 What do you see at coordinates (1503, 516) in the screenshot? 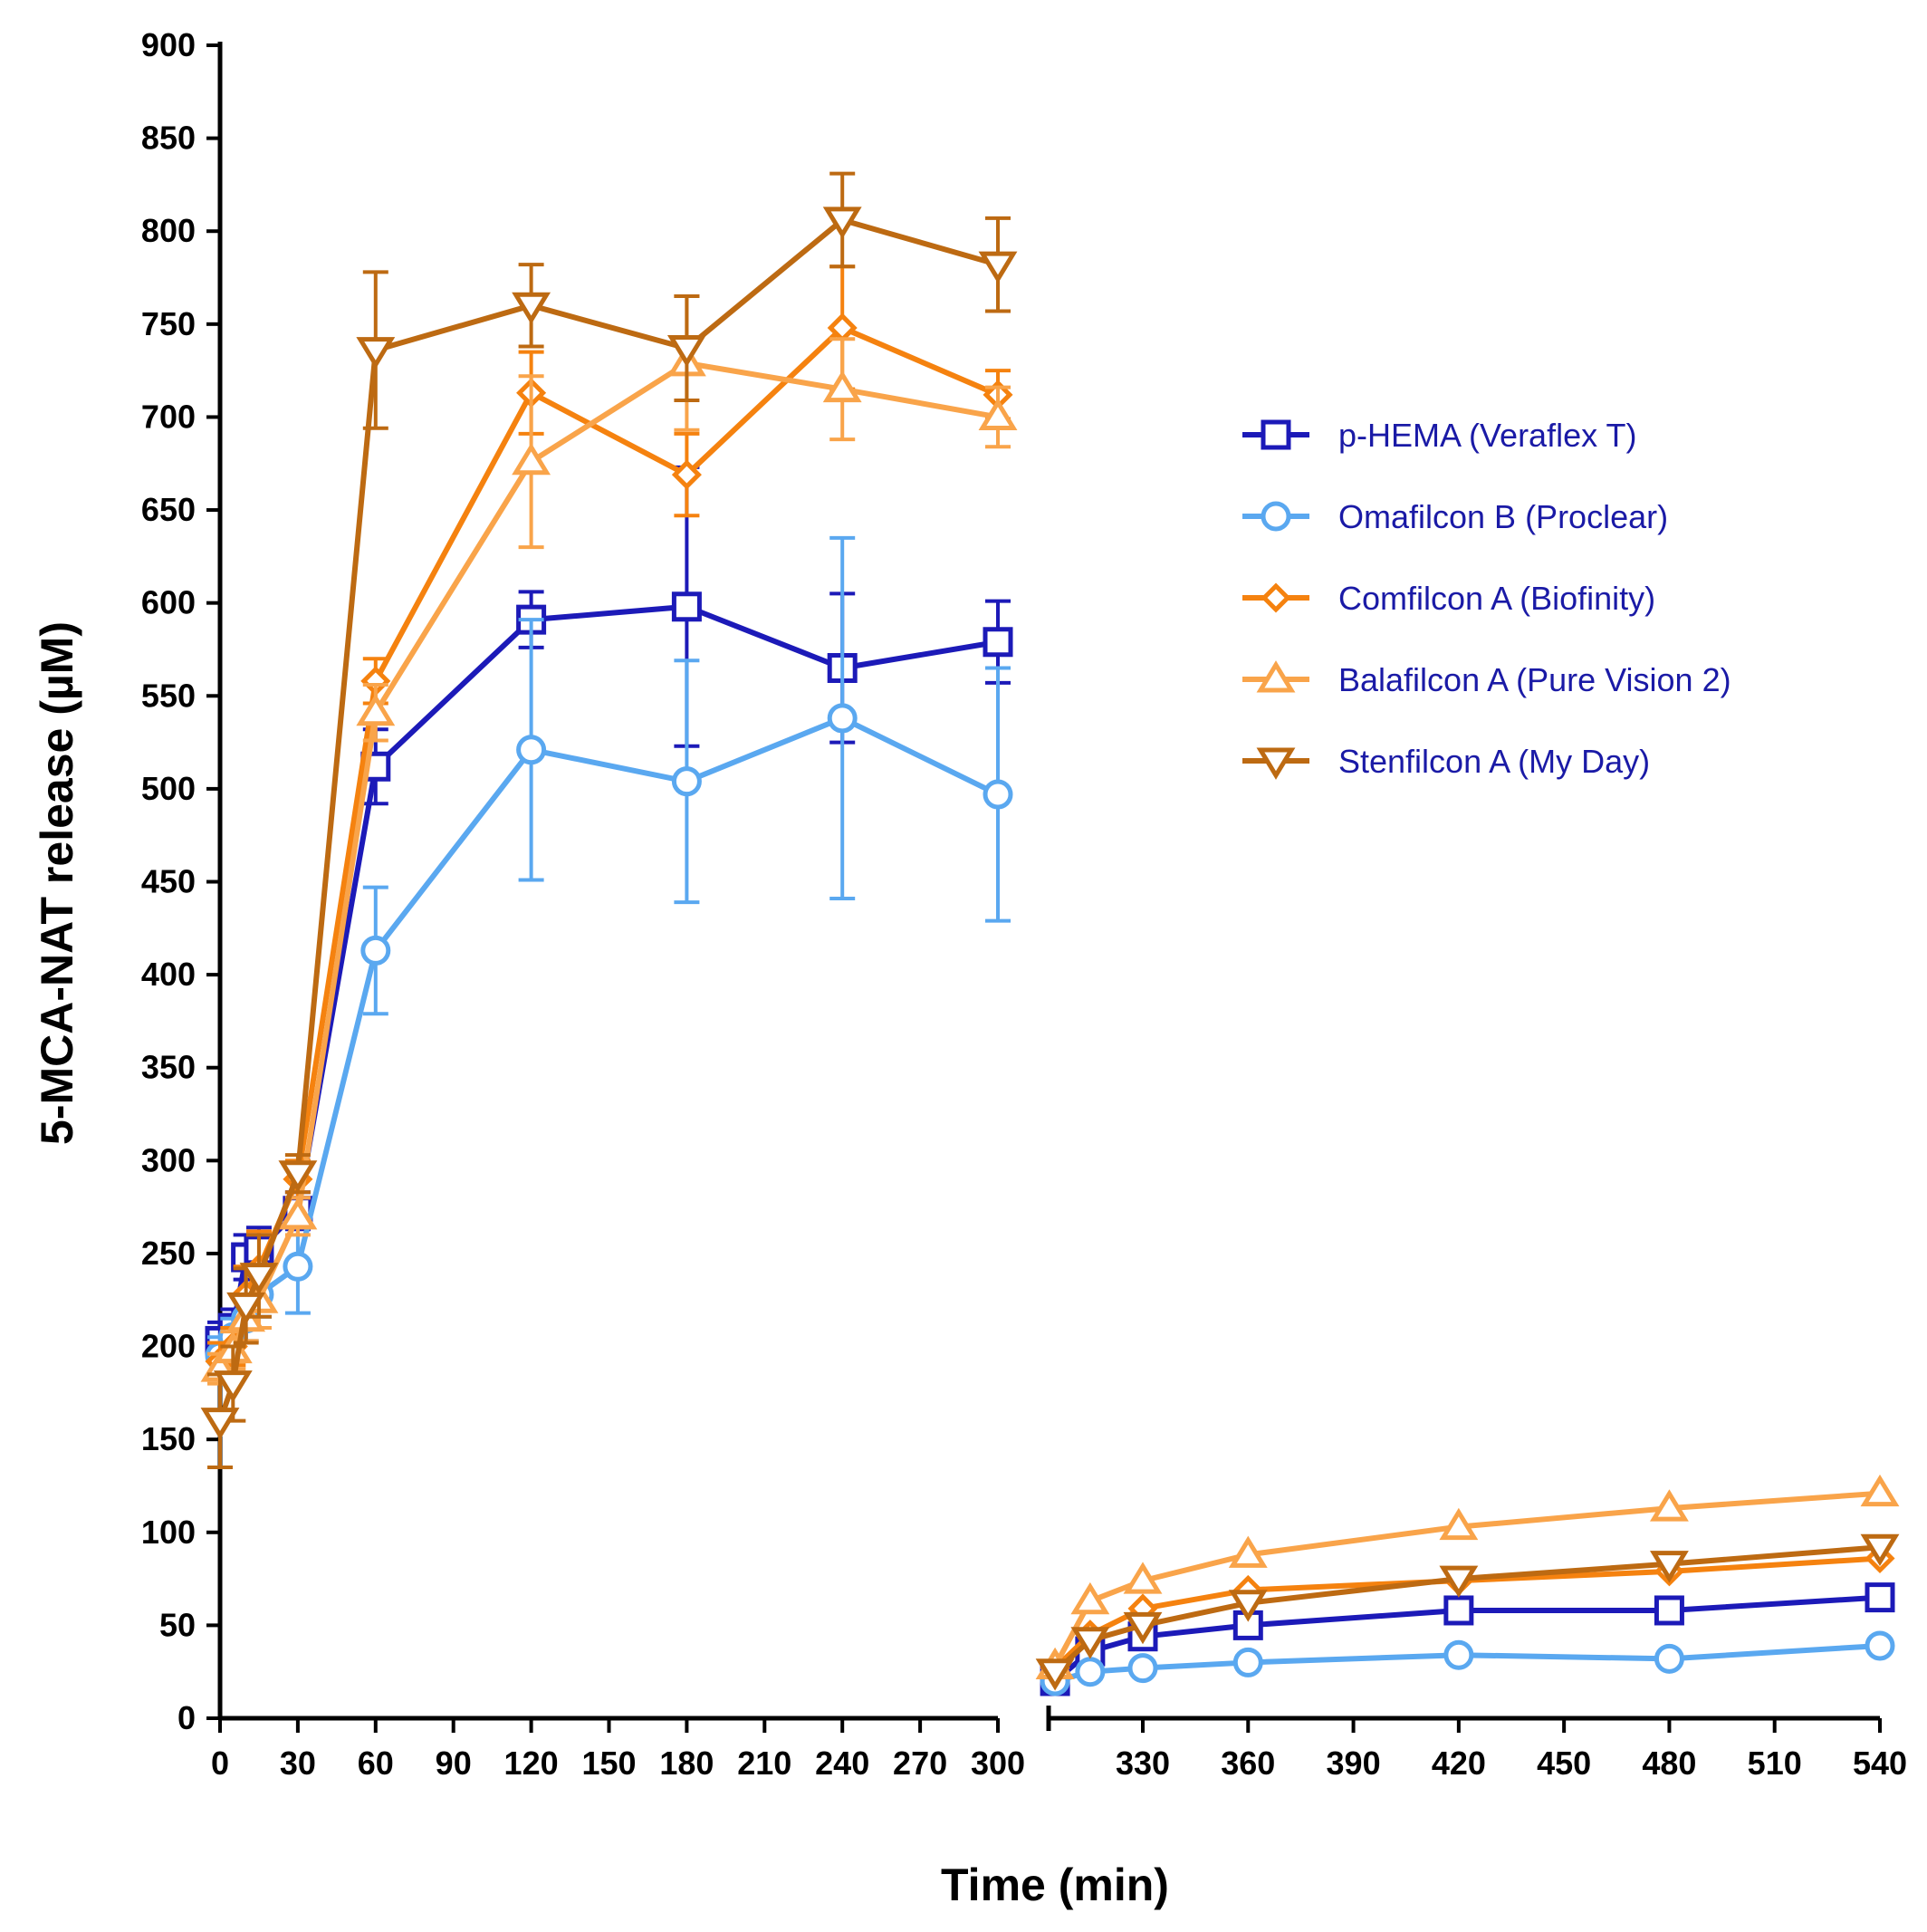
I see `legend-label: Omafilcon B (Proclear)` at bounding box center [1503, 516].